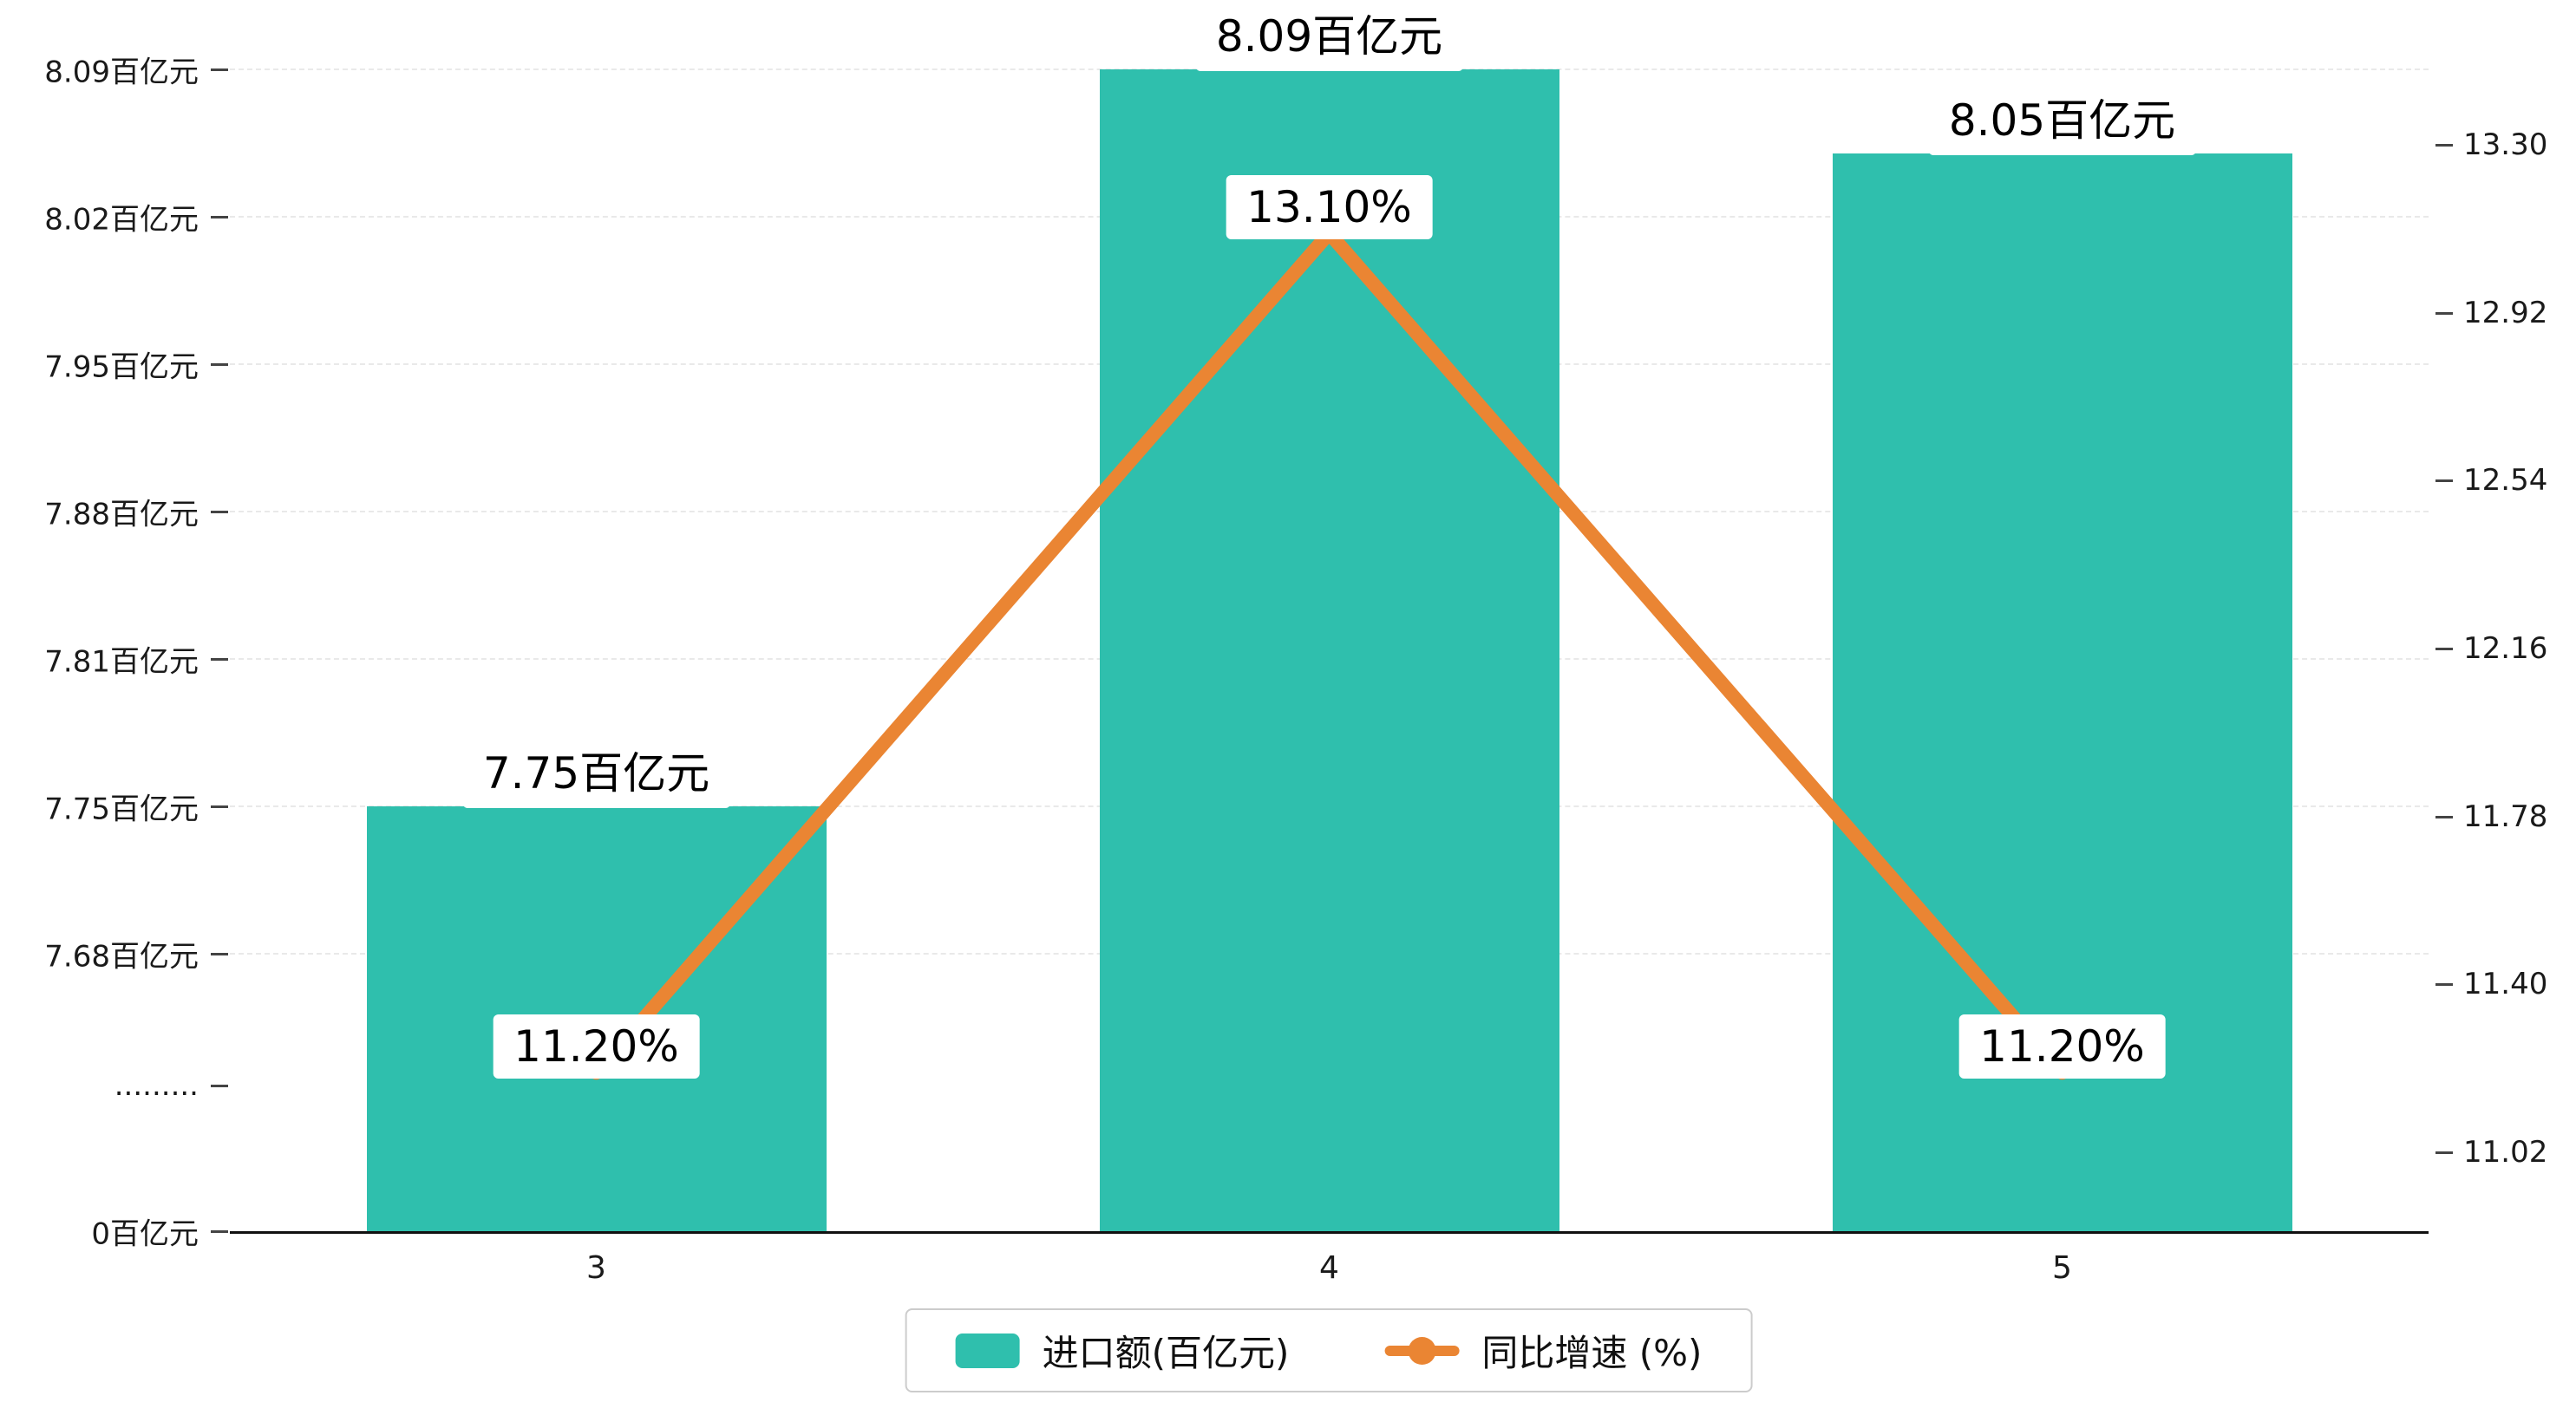  I want to click on bar-series-swatch, so click(987, 1350).